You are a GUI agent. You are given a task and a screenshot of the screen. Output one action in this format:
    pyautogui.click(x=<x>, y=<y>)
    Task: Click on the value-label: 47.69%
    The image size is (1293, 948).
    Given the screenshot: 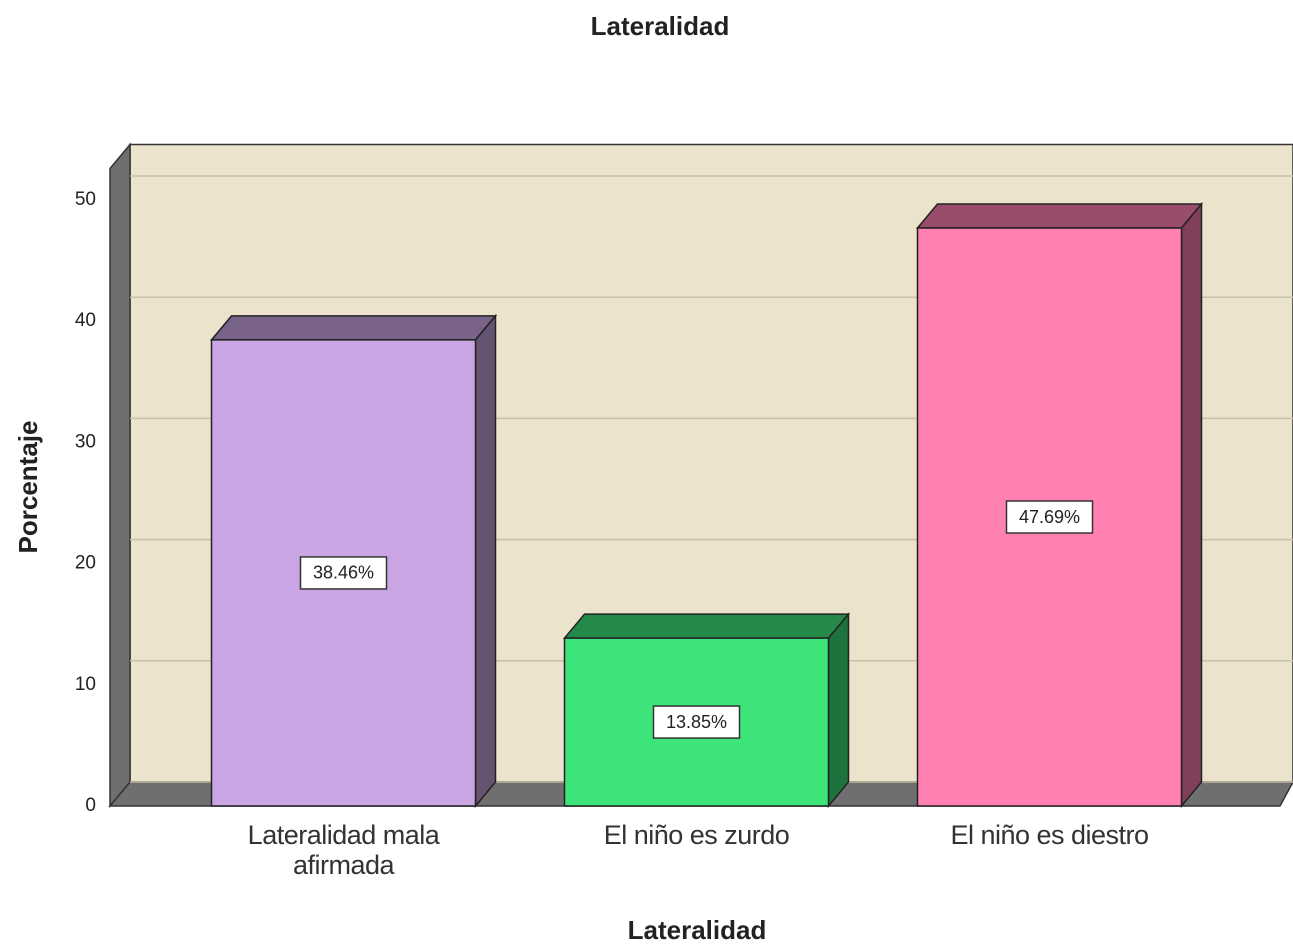 What is the action you would take?
    pyautogui.click(x=1049, y=517)
    